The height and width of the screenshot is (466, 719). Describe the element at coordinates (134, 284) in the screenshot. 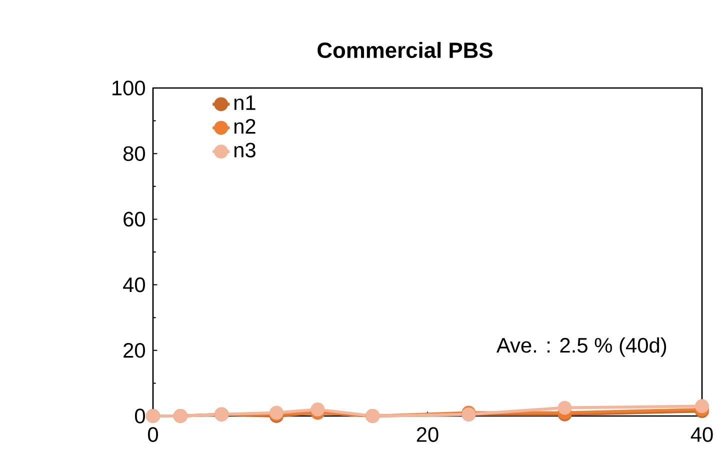

I see `y-tick-label: 40` at that location.